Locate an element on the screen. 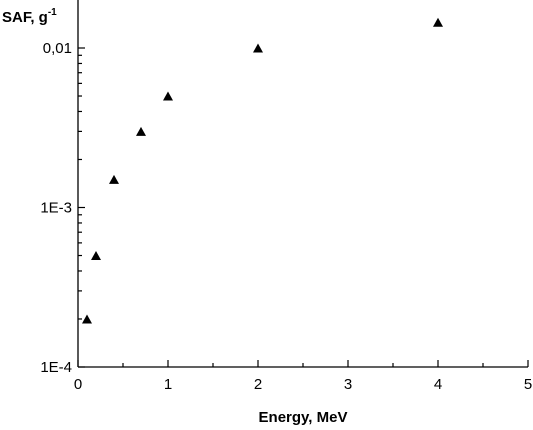  x-tick-label: 0 is located at coordinates (78, 384).